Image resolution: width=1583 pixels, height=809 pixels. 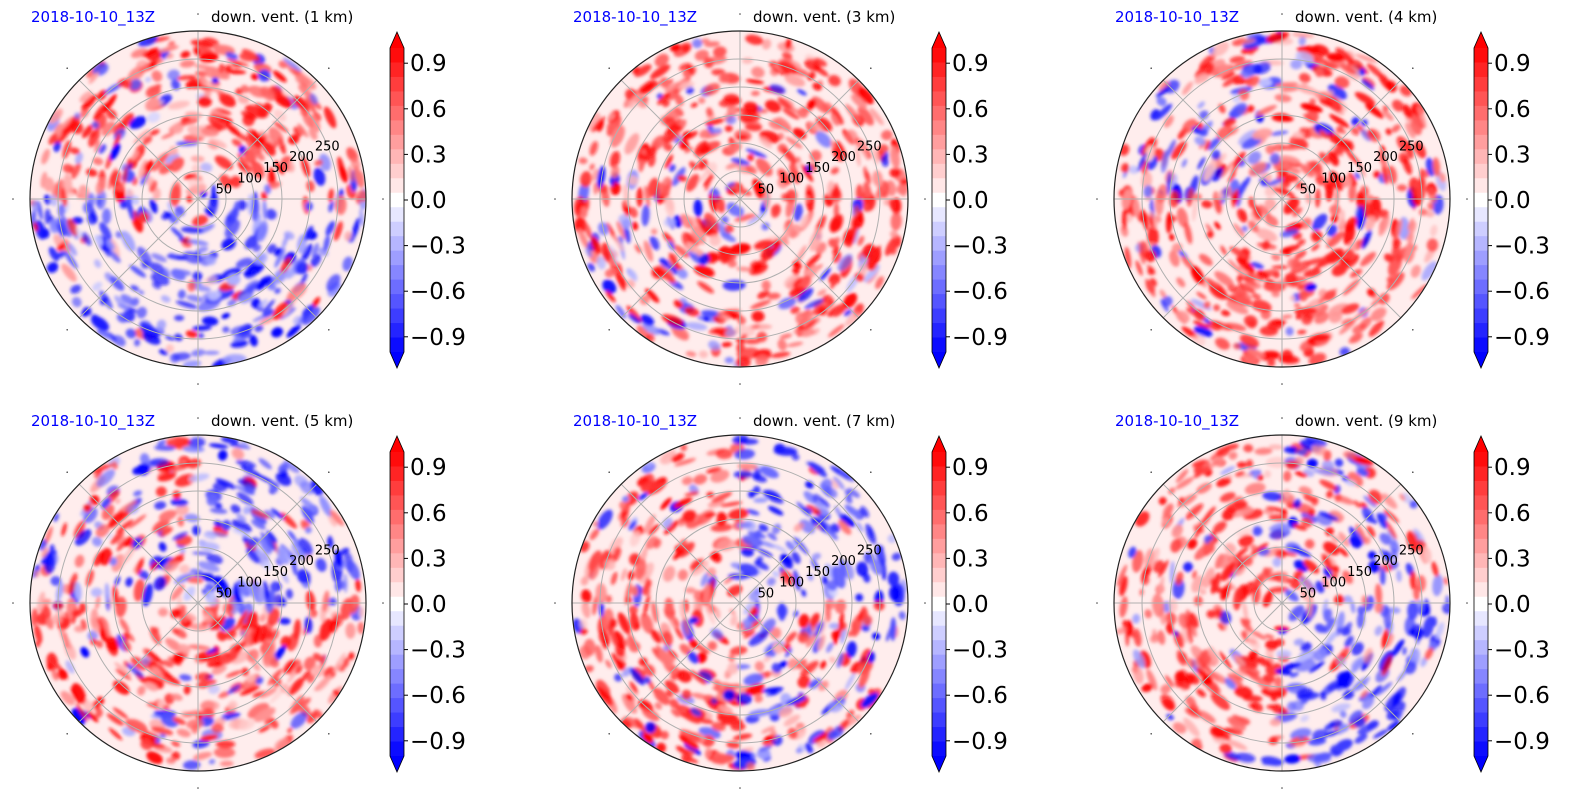 What do you see at coordinates (428, 559) in the screenshot?
I see `colorbar-tick-label: 0.3` at bounding box center [428, 559].